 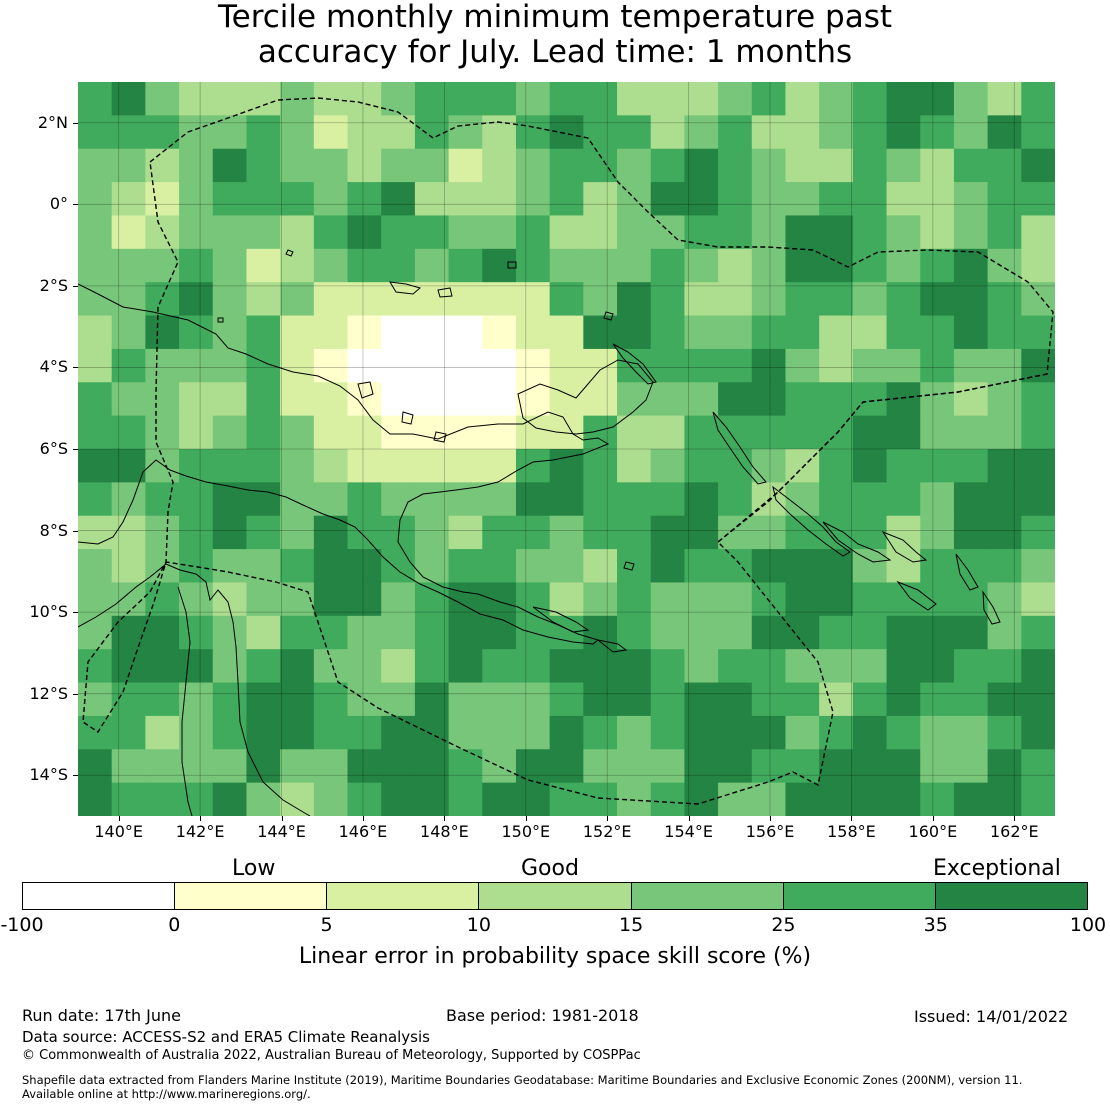 What do you see at coordinates (550, 868) in the screenshot?
I see `colorbar-category-good: Good` at bounding box center [550, 868].